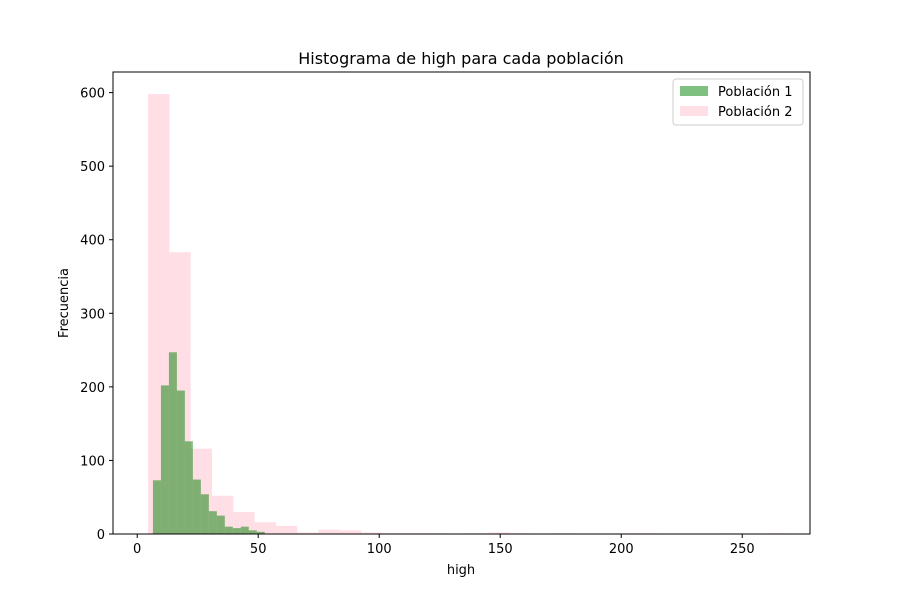 The image size is (900, 600). I want to click on y-axis-label: Frecuencia, so click(64, 303).